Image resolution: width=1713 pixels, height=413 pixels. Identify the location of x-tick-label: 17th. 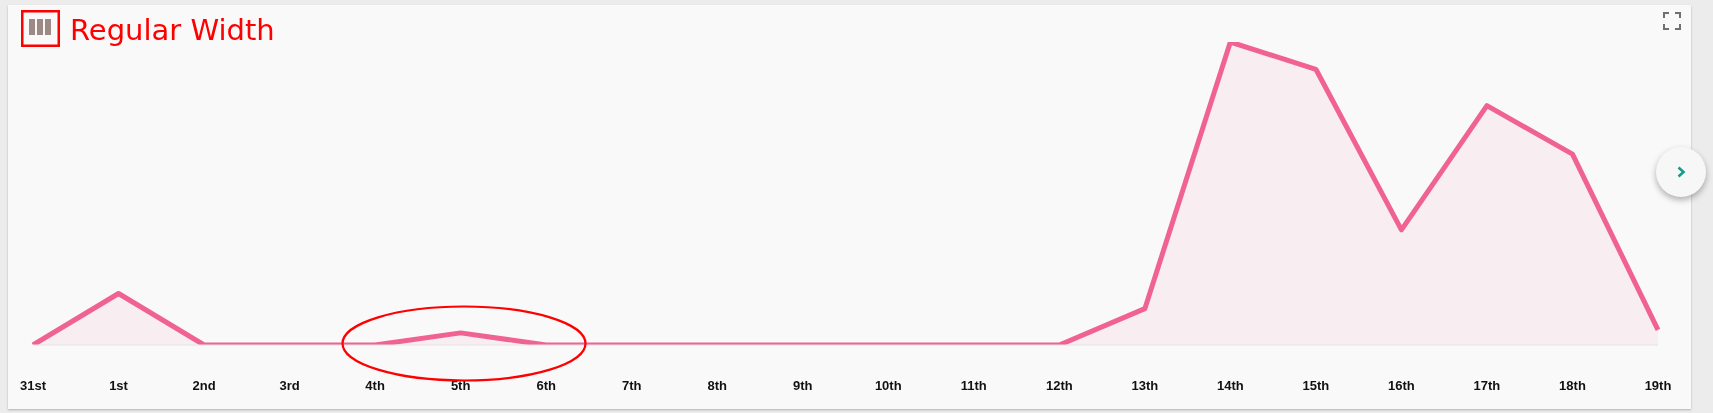
(1487, 386).